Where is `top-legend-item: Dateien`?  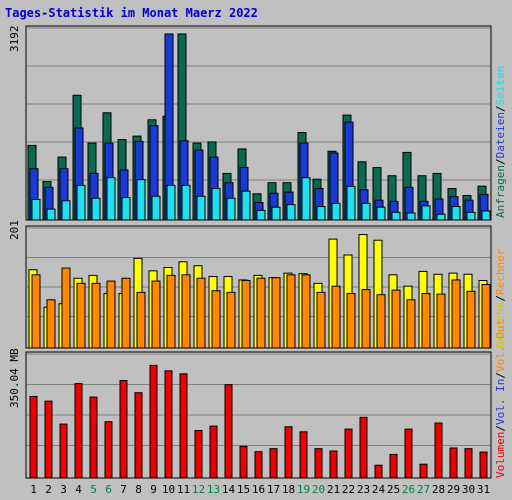
top-legend-item: Dateien is located at coordinates (500, 135).